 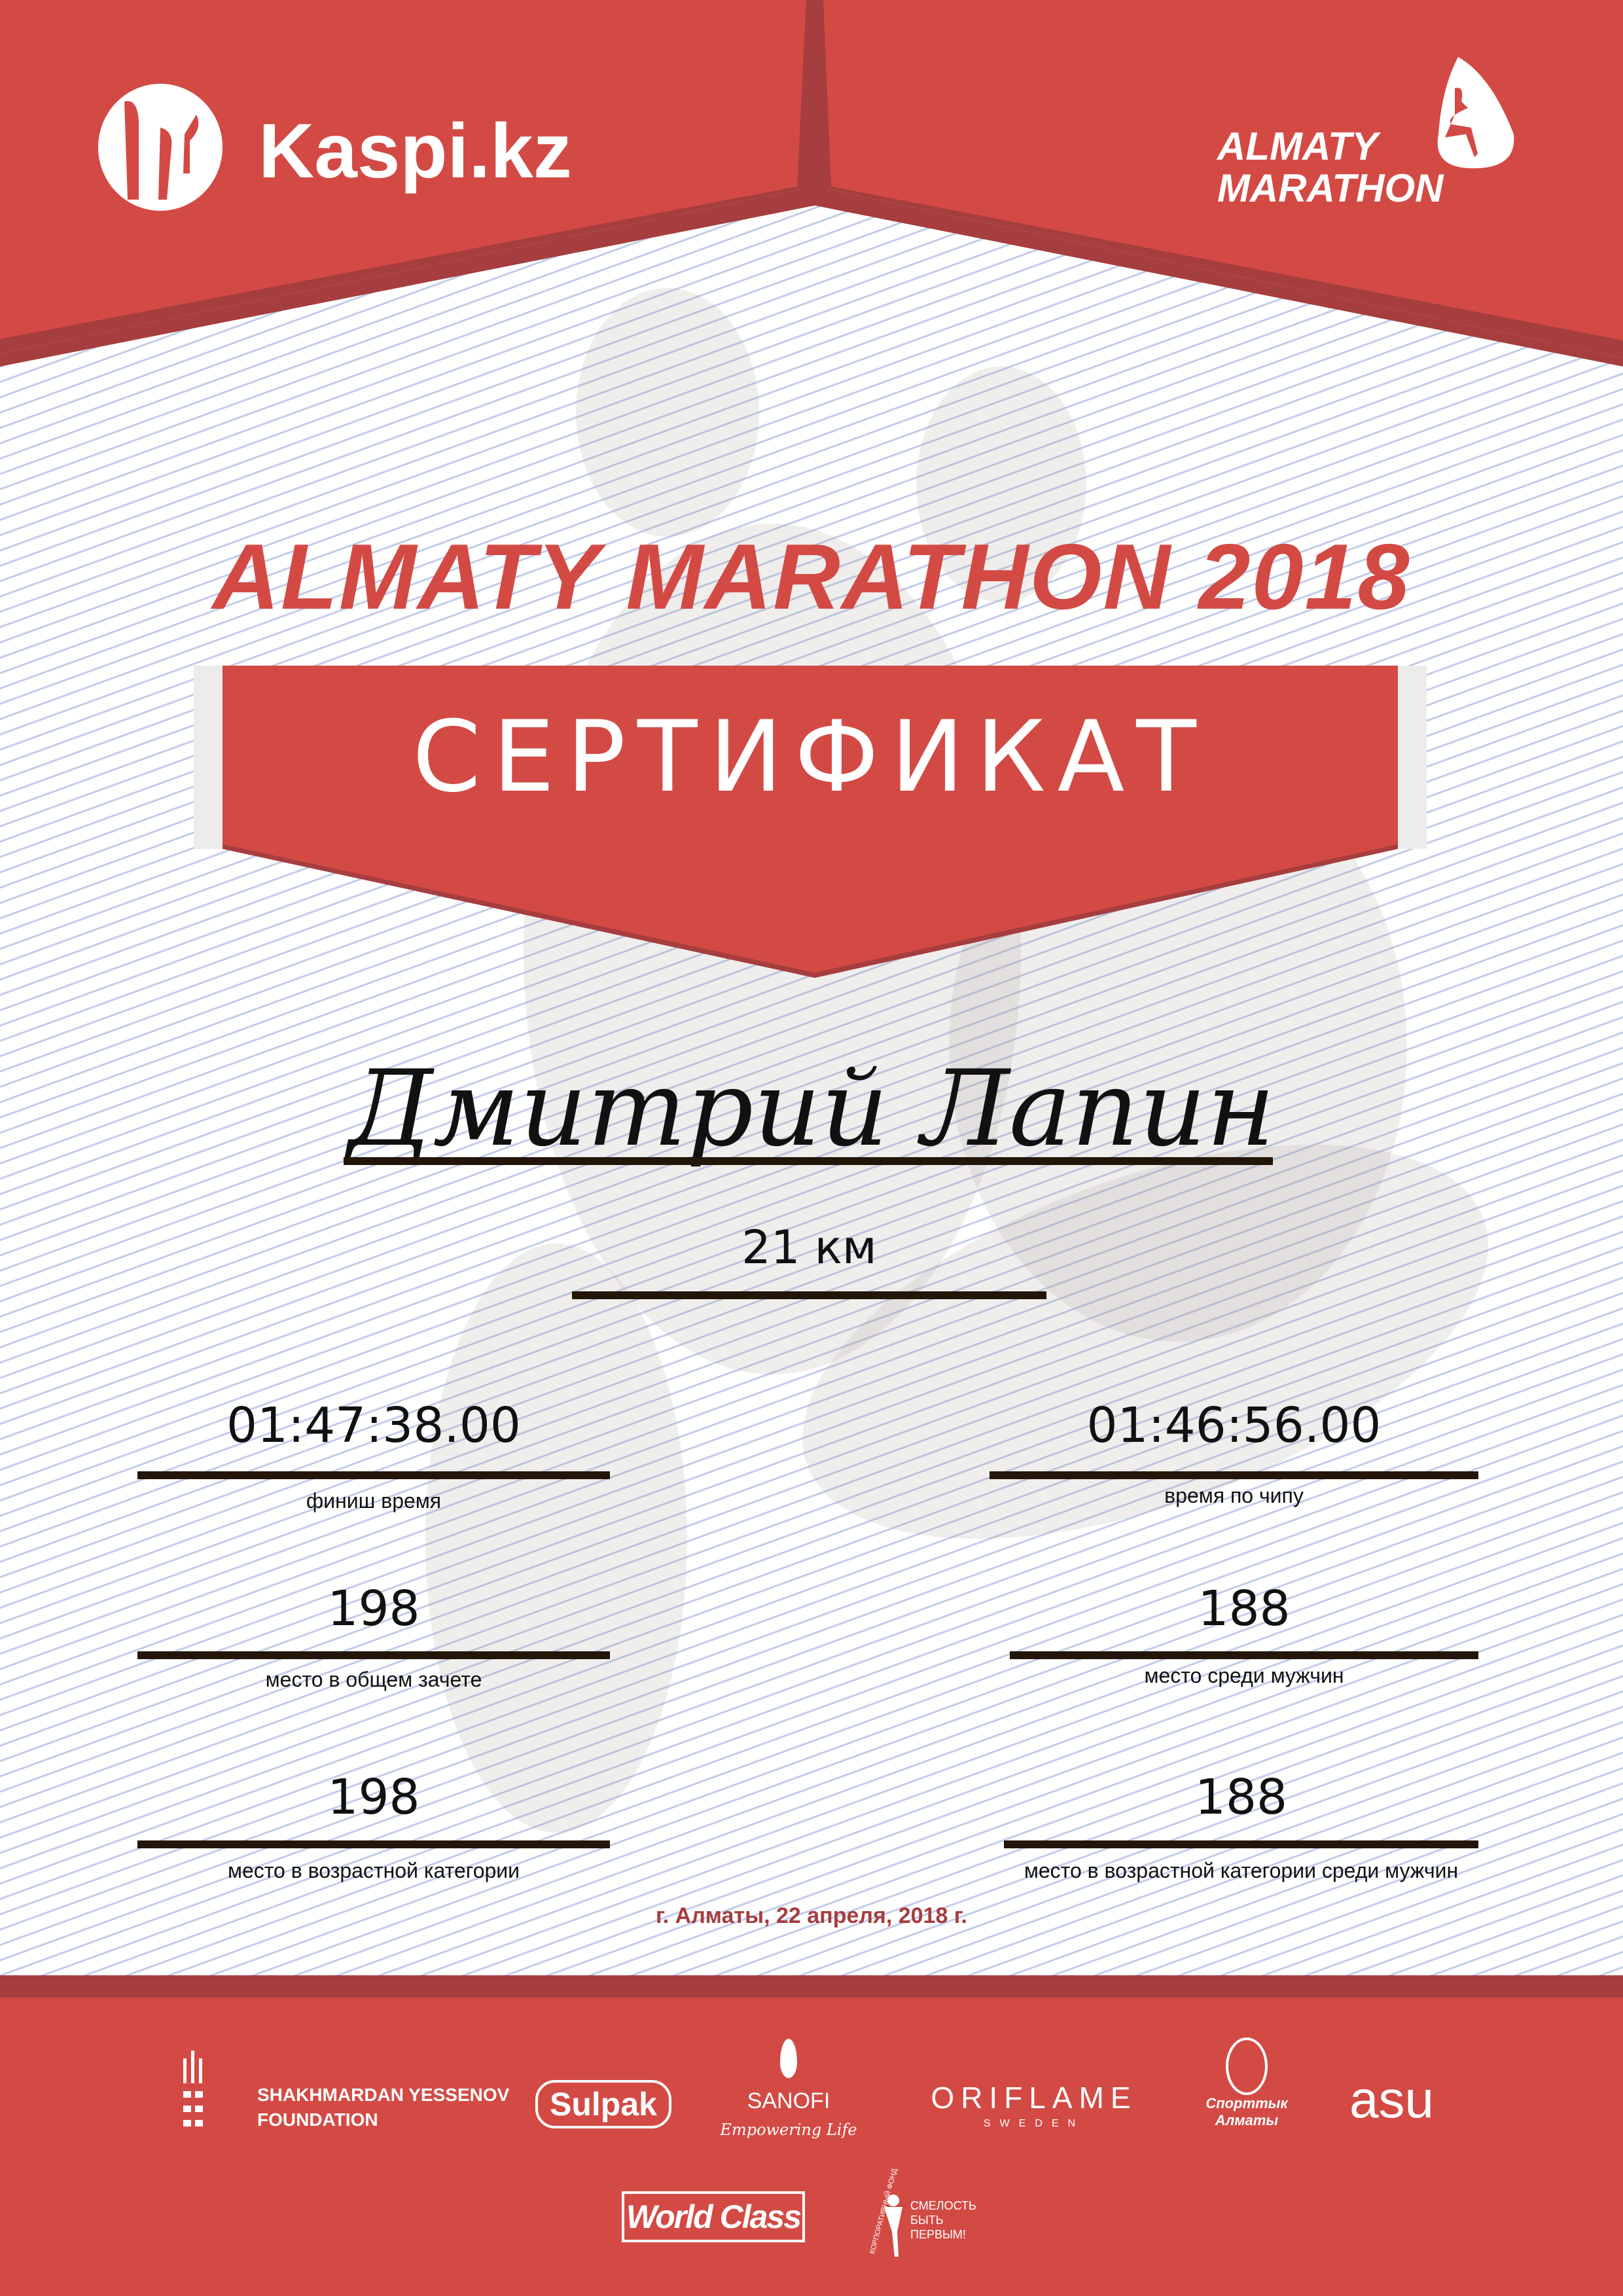 I want to click on sanofi-tagline: Empowering Life, so click(x=788, y=2130).